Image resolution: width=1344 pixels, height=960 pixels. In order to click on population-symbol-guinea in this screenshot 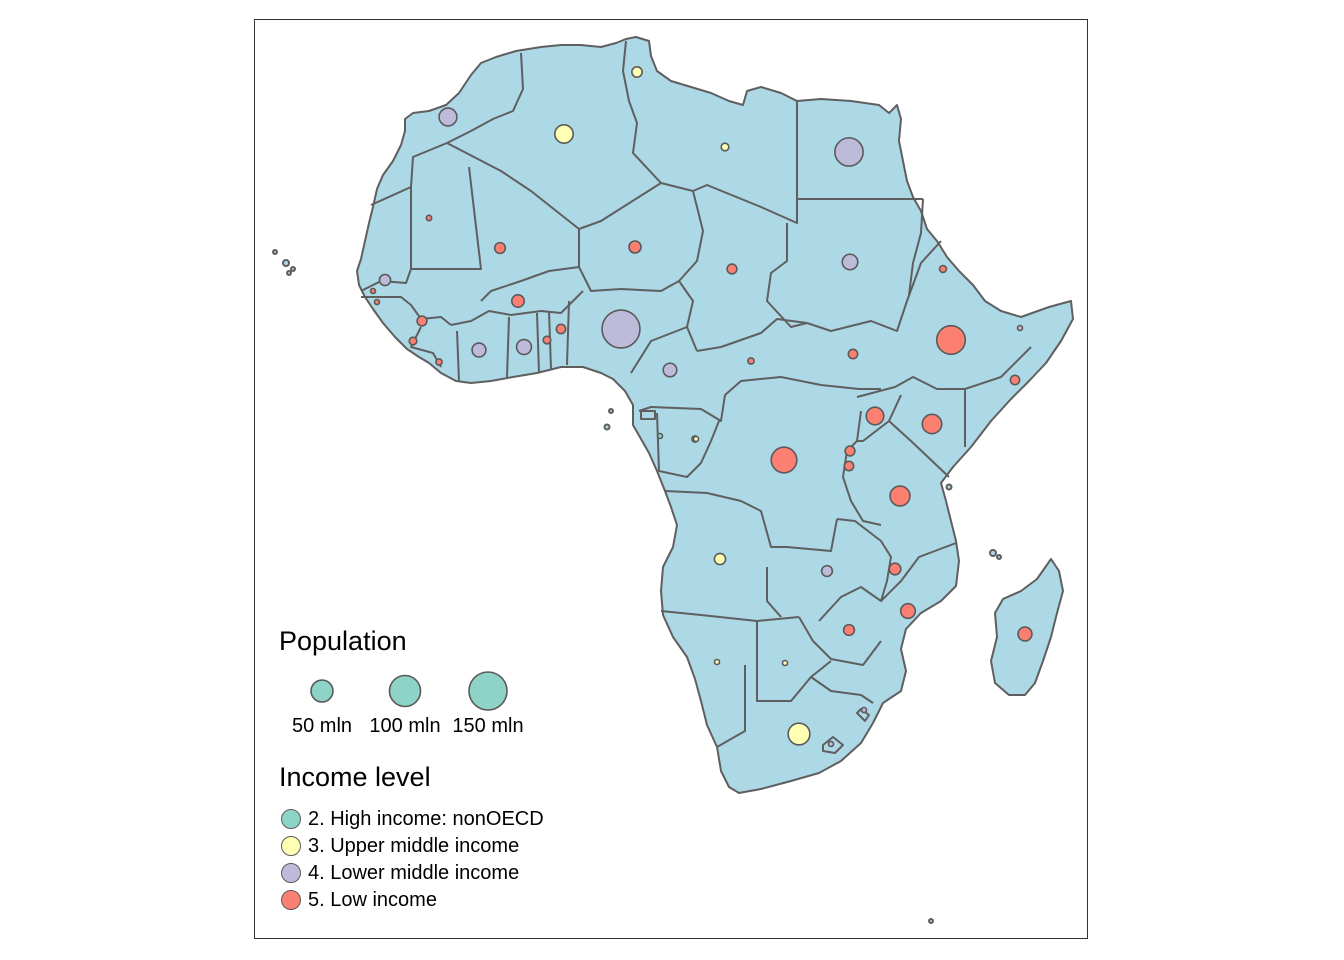, I will do `click(422, 321)`.